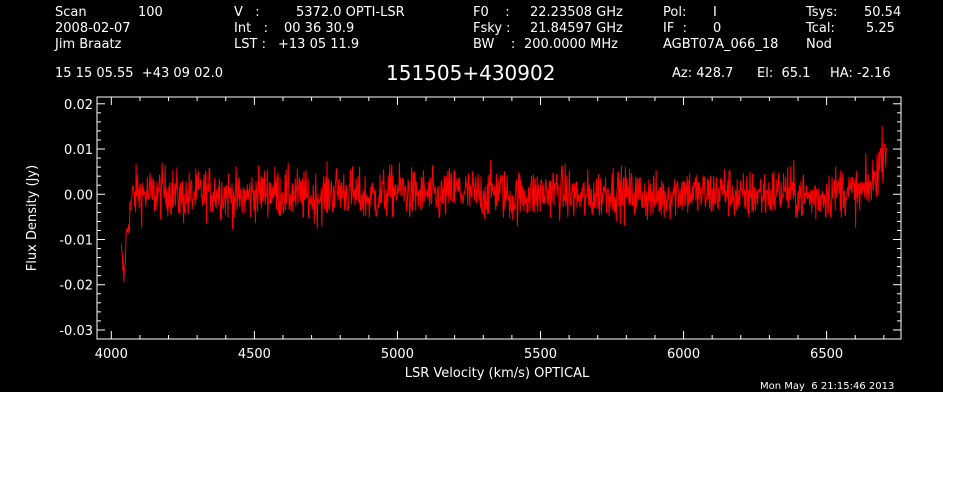 The height and width of the screenshot is (490, 962). I want to click on if-value: 0, so click(717, 28).